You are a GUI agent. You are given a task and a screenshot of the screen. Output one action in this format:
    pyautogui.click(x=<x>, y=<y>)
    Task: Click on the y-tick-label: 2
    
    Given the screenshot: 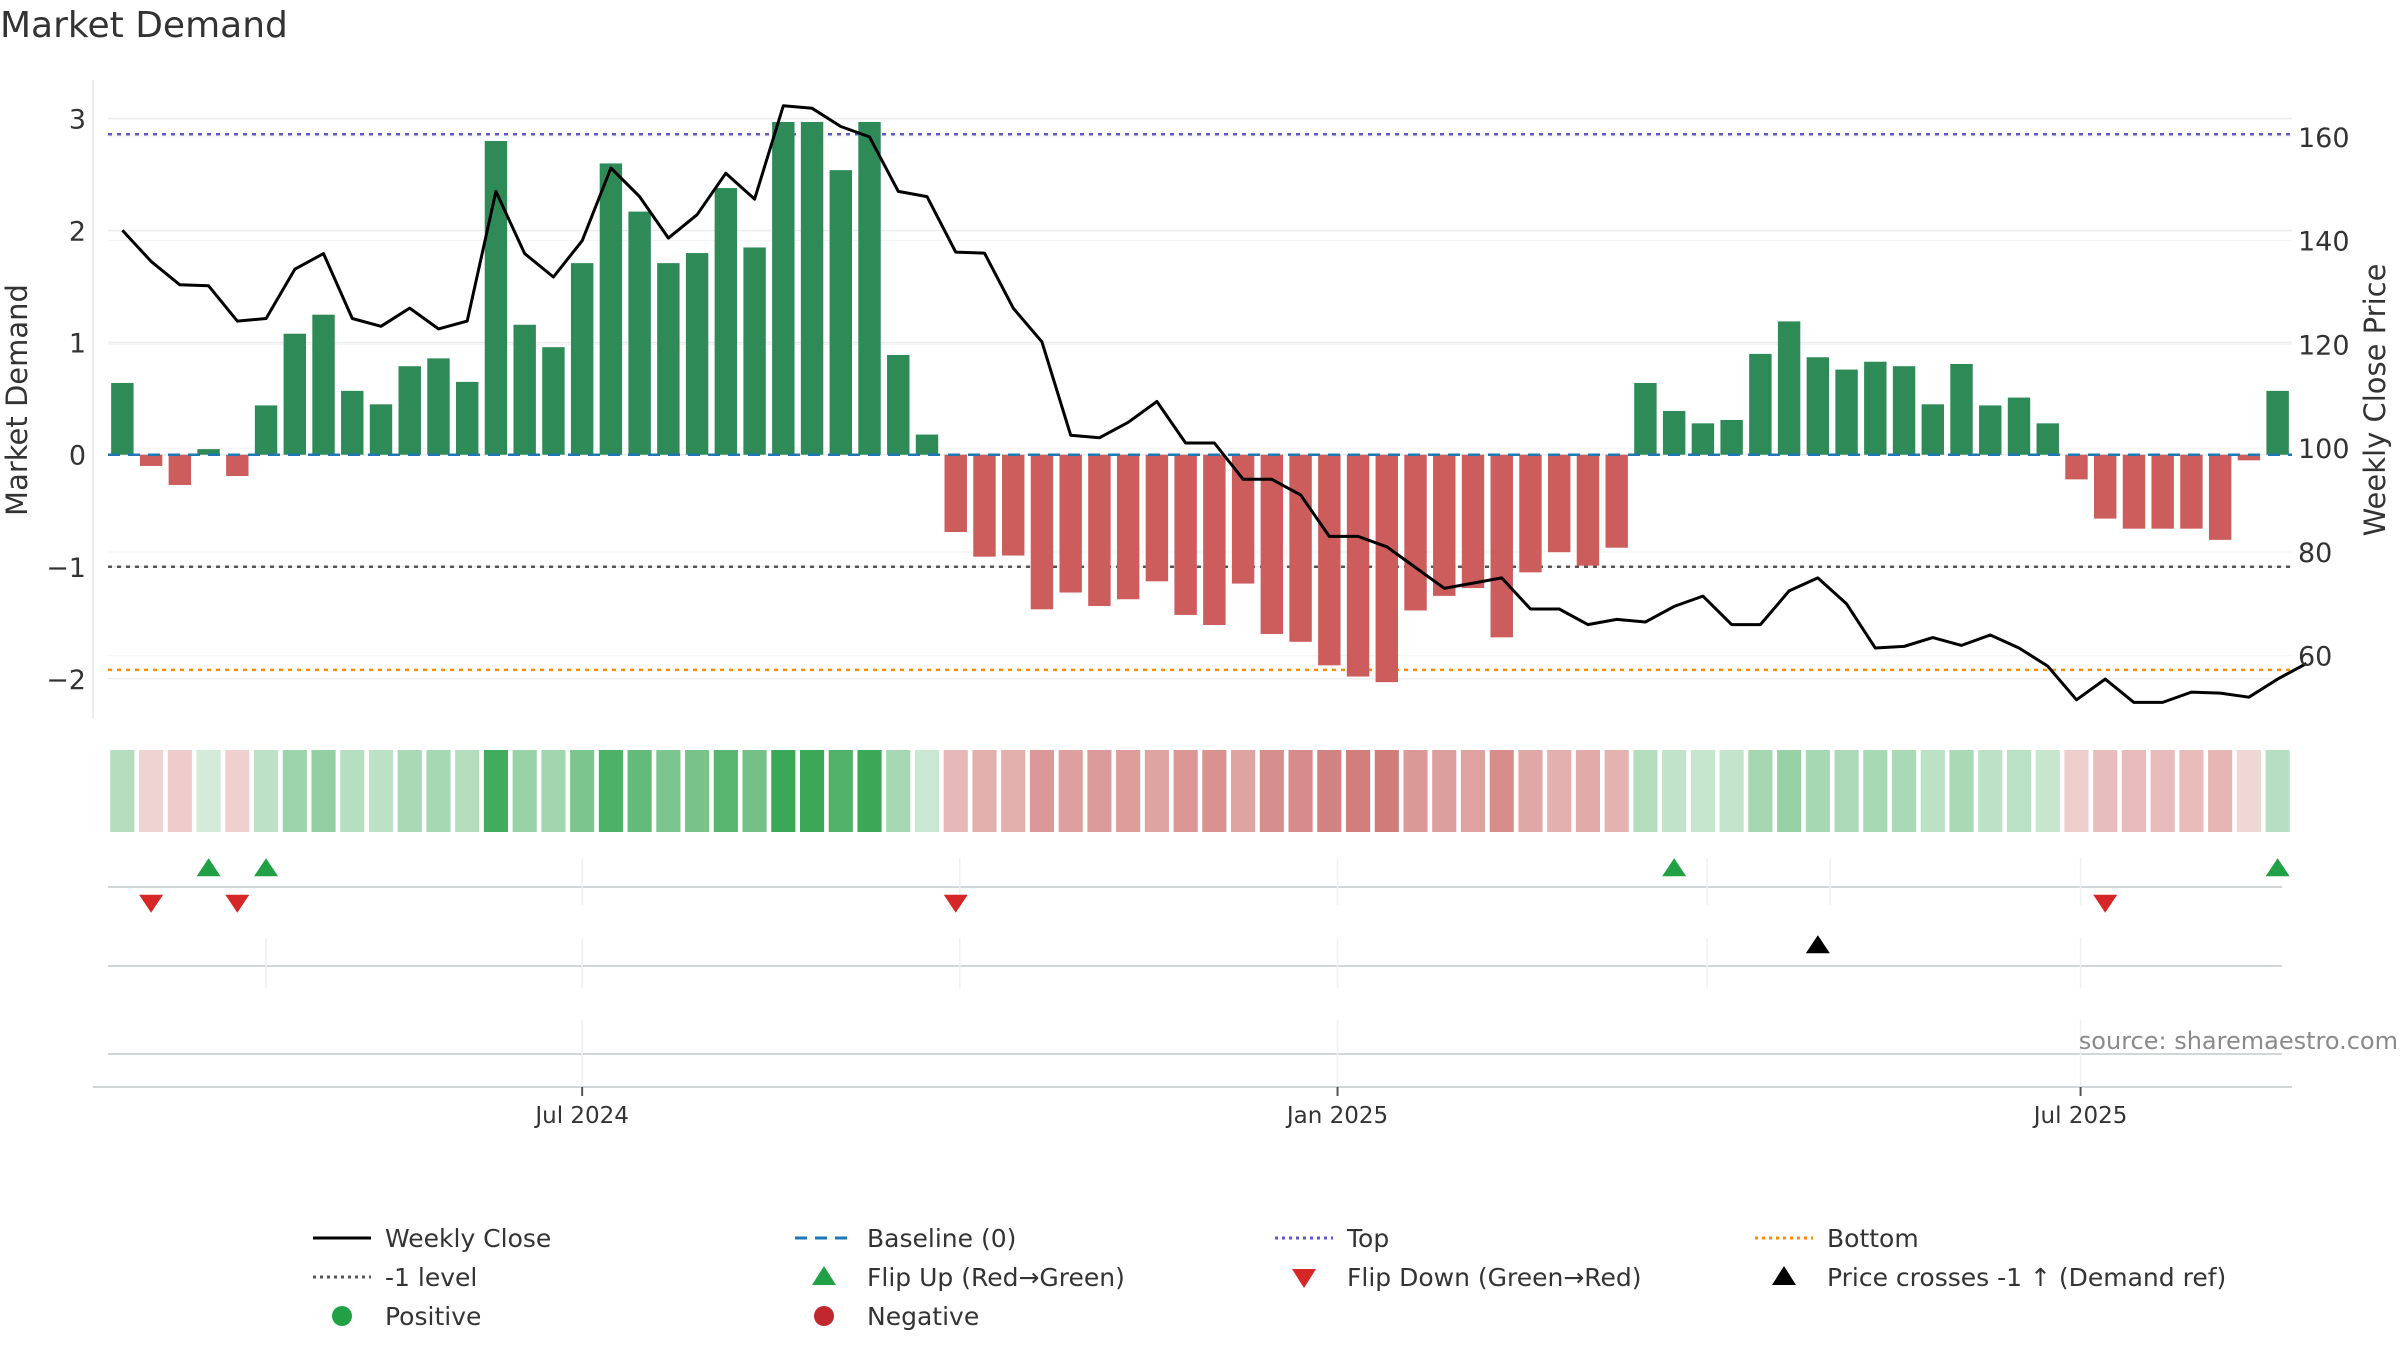 What is the action you would take?
    pyautogui.click(x=77, y=232)
    